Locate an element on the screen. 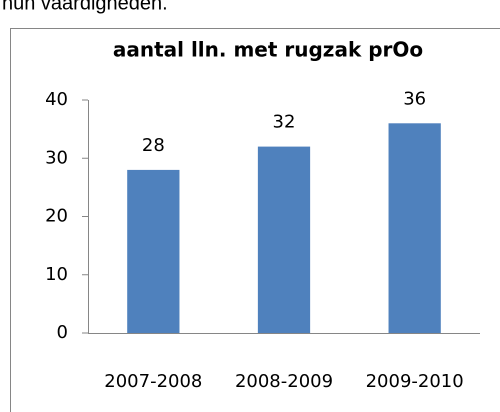  x-tick-label: 2007-2008 is located at coordinates (153, 381).